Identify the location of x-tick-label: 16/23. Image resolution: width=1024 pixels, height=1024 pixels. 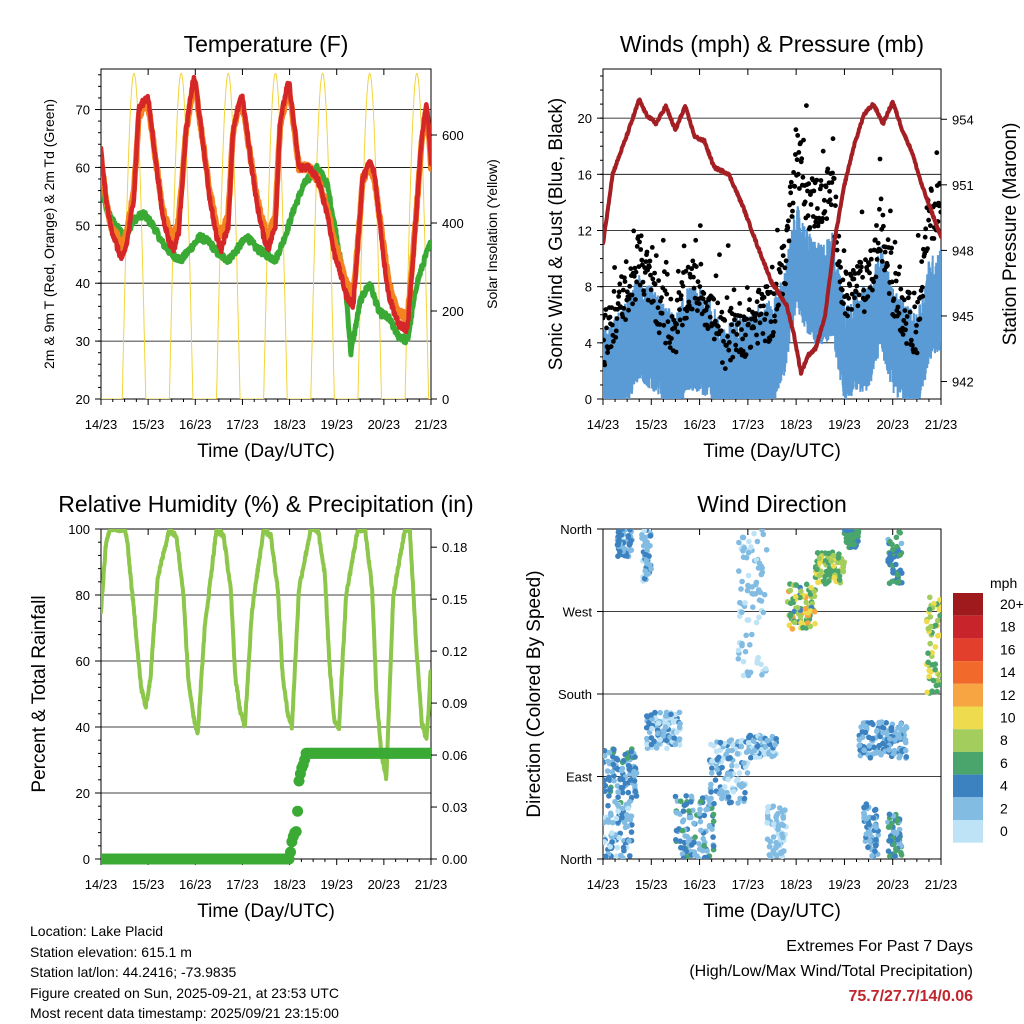
(195, 884).